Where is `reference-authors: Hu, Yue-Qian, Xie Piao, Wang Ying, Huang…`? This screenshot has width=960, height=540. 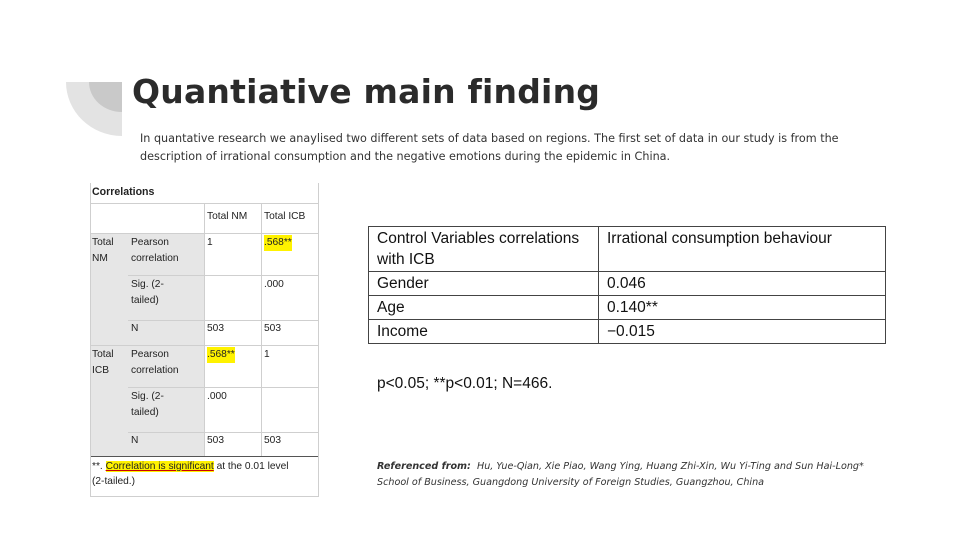
reference-authors: Hu, Yue-Qian, Xie Piao, Wang Ying, Huang… is located at coordinates (670, 466).